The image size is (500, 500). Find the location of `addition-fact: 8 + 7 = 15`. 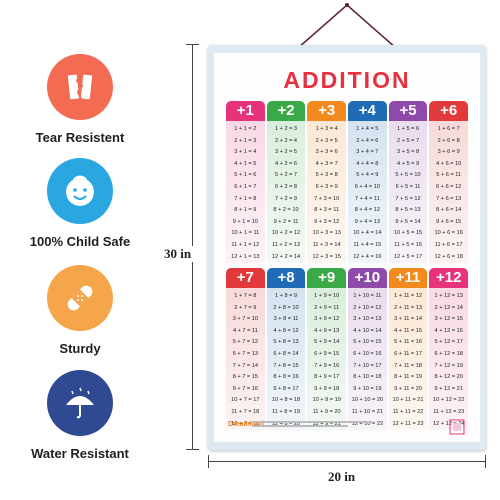

addition-fact: 8 + 7 = 15 is located at coordinates (245, 377).